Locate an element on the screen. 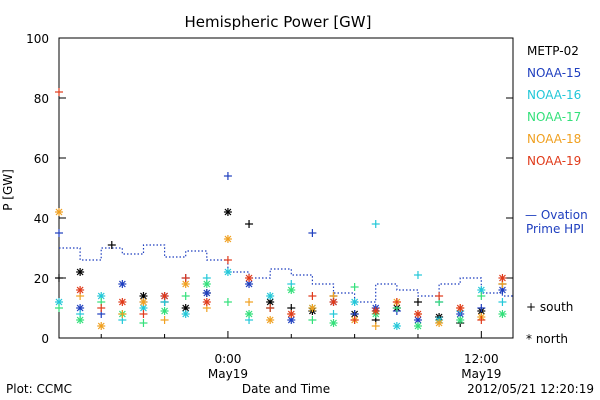 The width and height of the screenshot is (600, 400). x-tick-date: May19 is located at coordinates (228, 374).